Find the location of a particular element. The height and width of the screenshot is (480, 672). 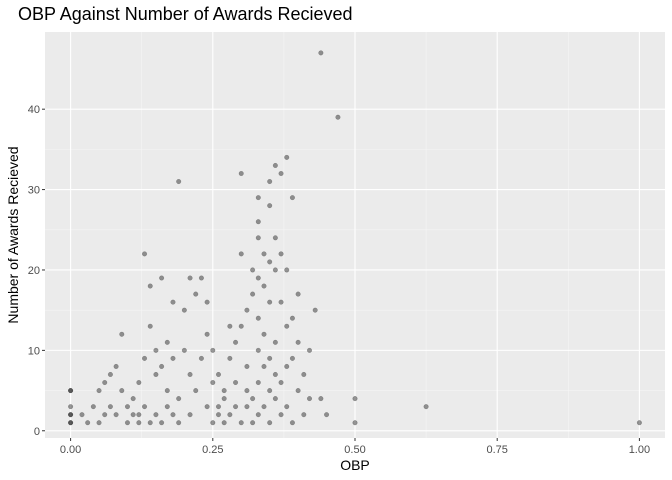

y-tick-label: 30 is located at coordinates (34, 191).